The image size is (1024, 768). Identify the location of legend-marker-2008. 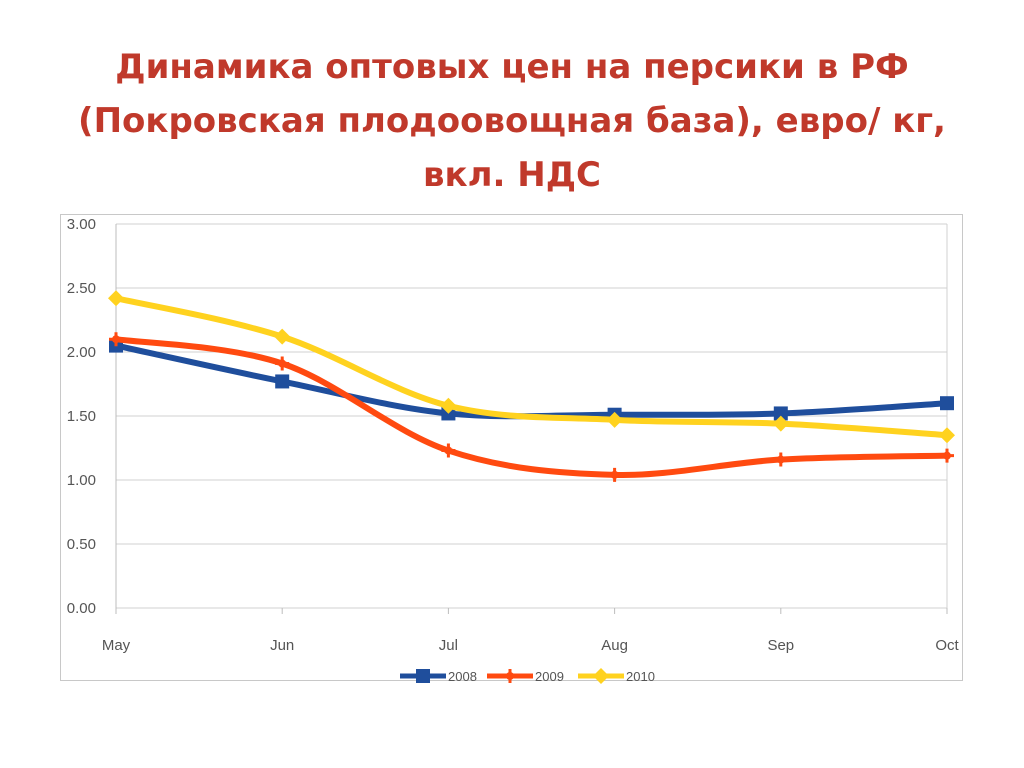
(423, 676).